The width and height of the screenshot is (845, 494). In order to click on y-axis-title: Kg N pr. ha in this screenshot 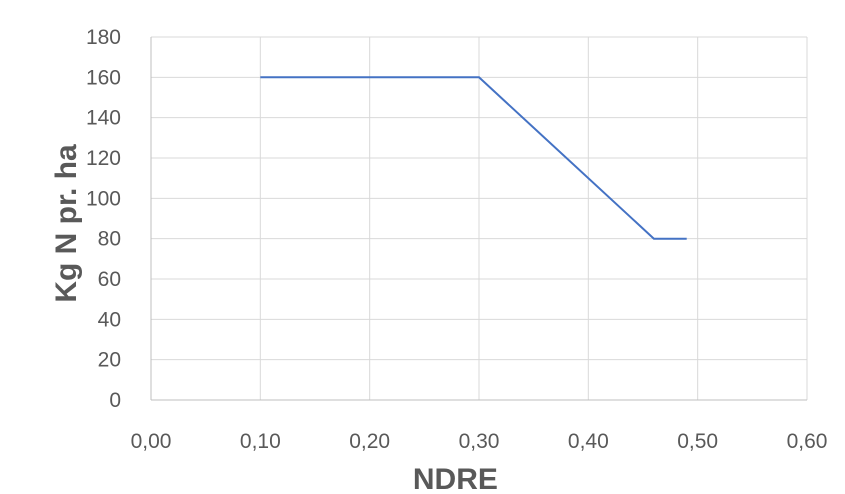, I will do `click(66, 223)`.